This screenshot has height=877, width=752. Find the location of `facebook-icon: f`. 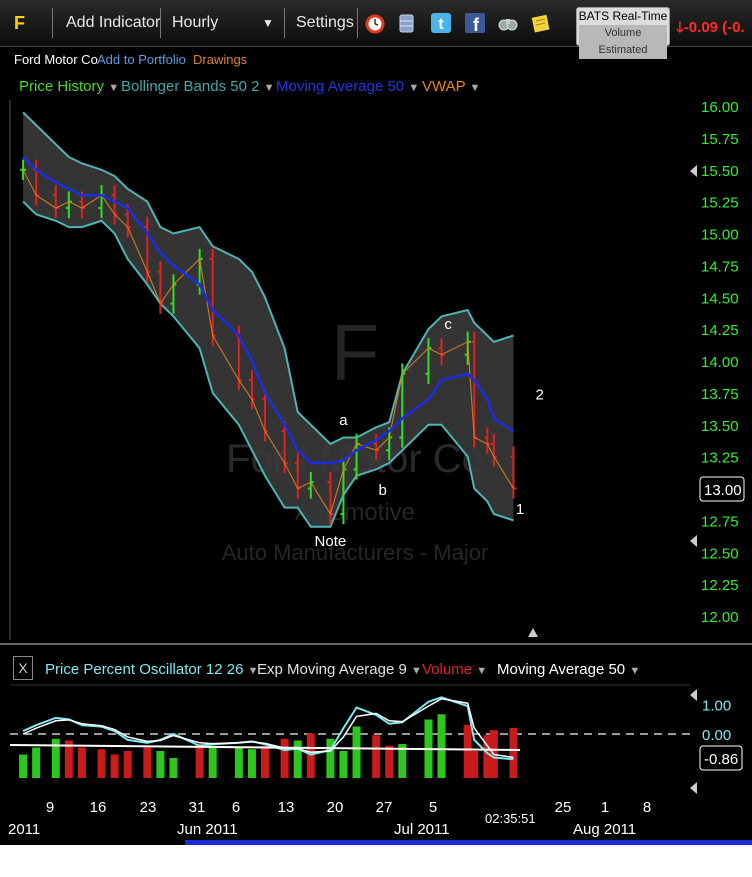

facebook-icon: f is located at coordinates (475, 23).